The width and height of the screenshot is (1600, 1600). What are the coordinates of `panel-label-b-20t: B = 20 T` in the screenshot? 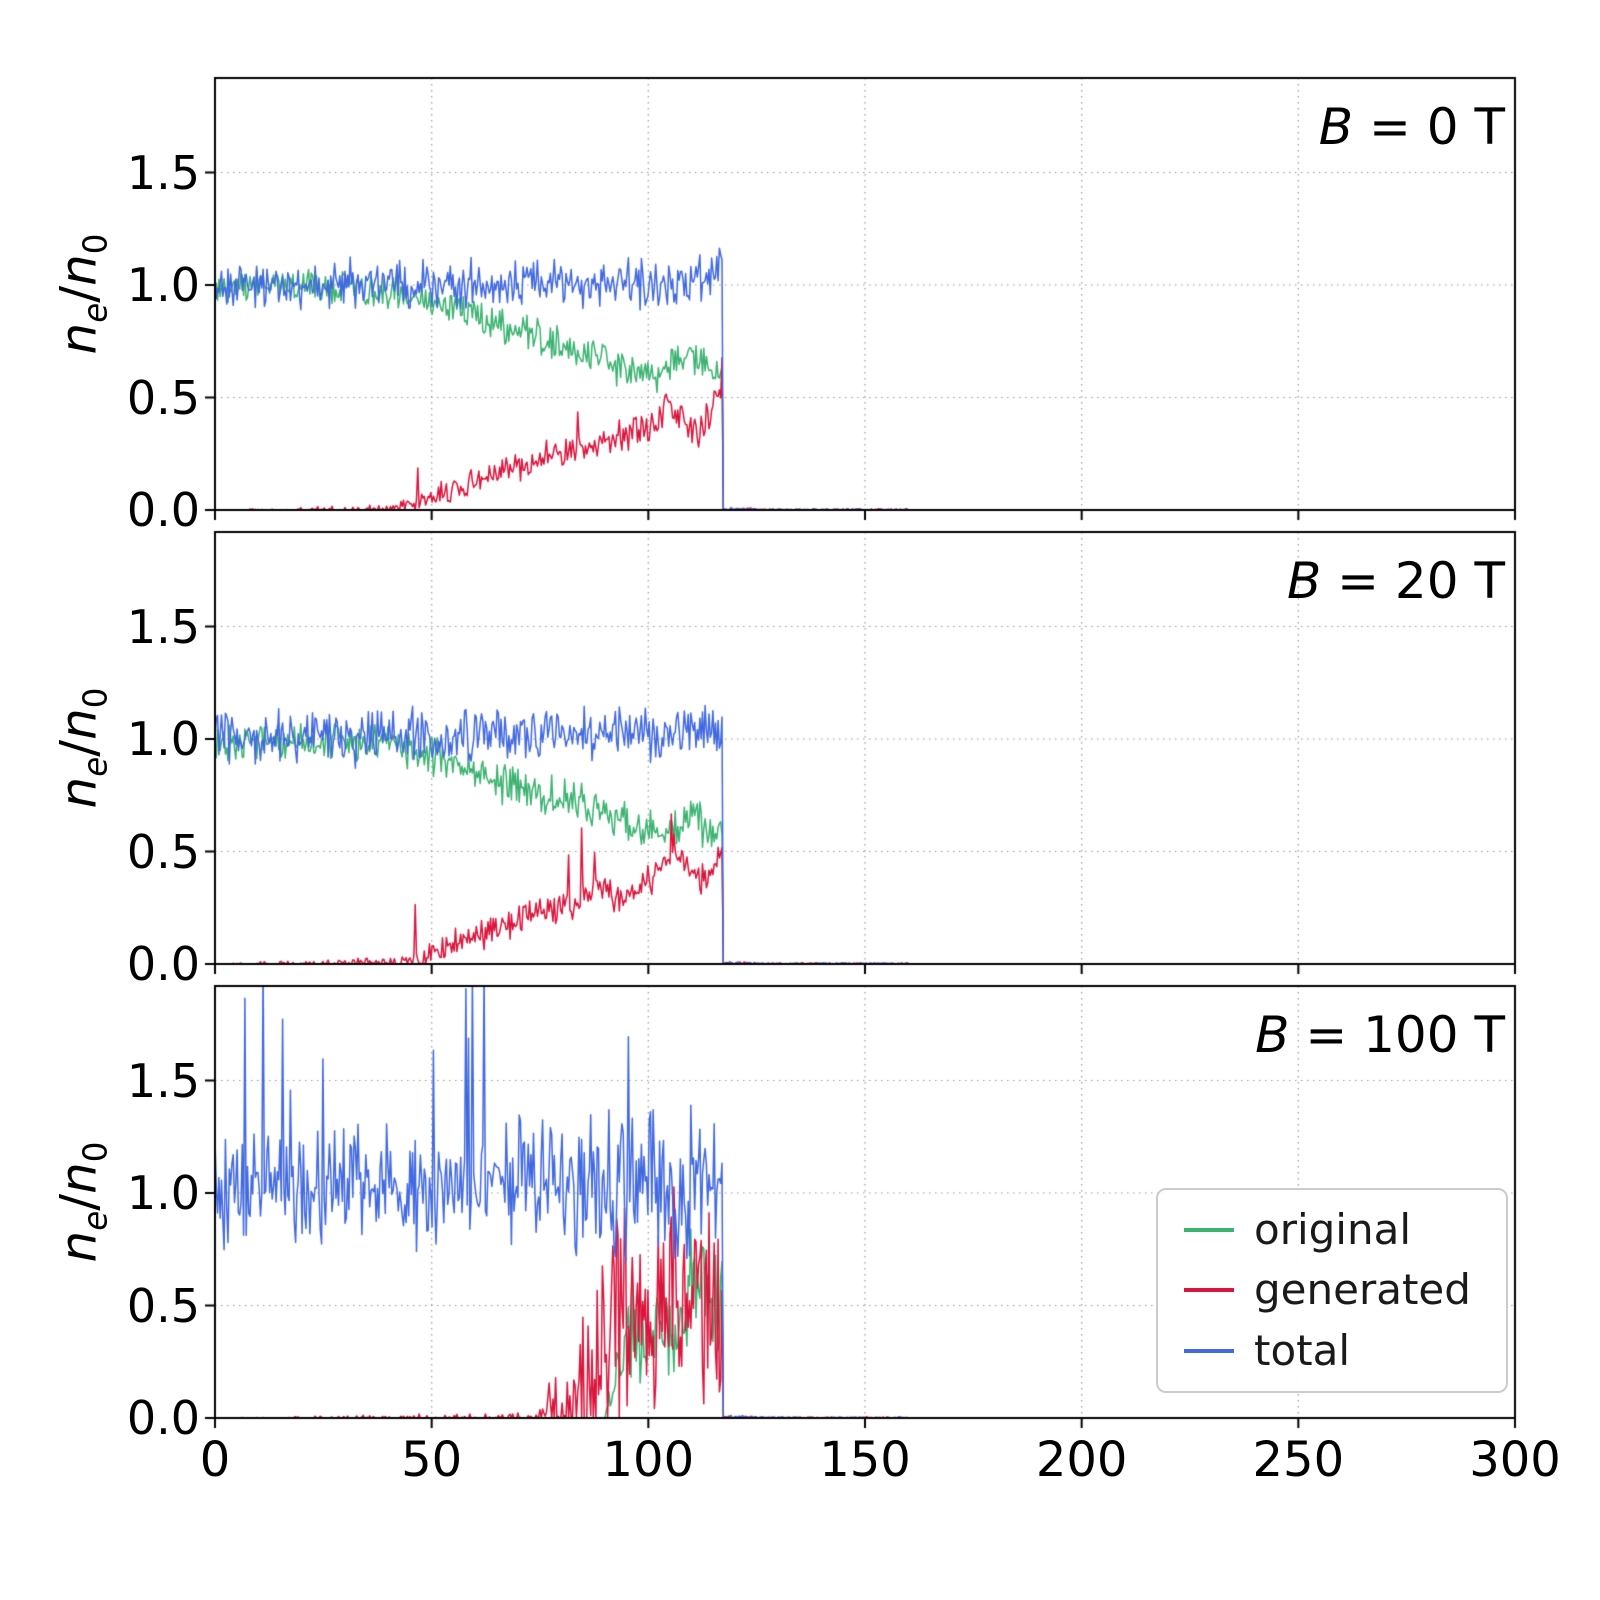 It's located at (1396, 581).